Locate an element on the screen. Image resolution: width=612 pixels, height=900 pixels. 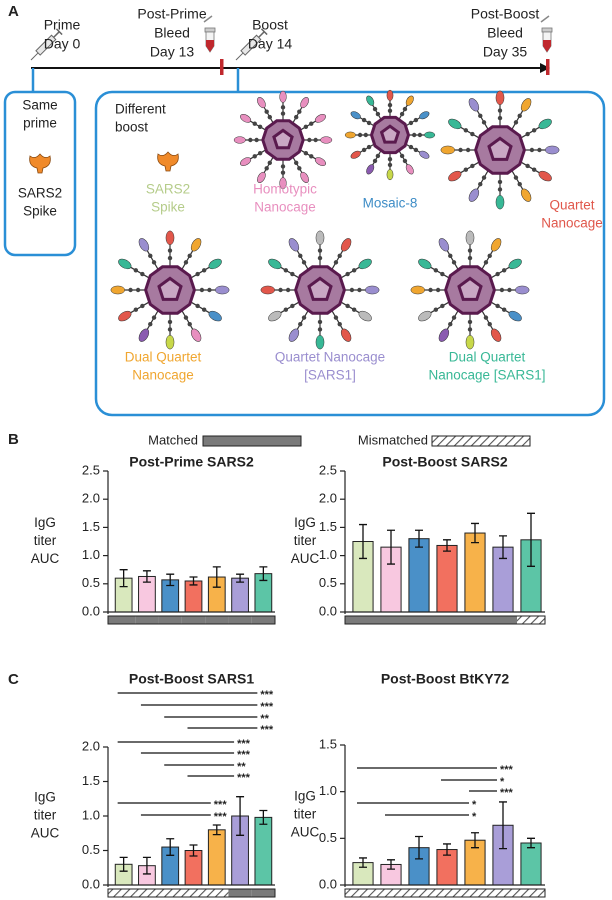
immunogen-label: Spike is located at coordinates (168, 207).